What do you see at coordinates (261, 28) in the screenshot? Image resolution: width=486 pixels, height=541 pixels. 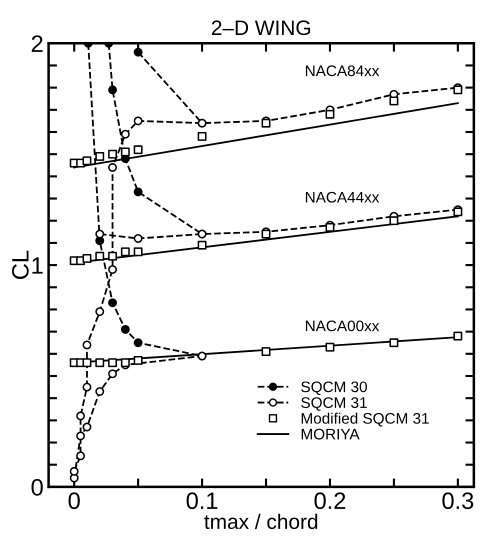 I see `chart-title: 2–D WING` at bounding box center [261, 28].